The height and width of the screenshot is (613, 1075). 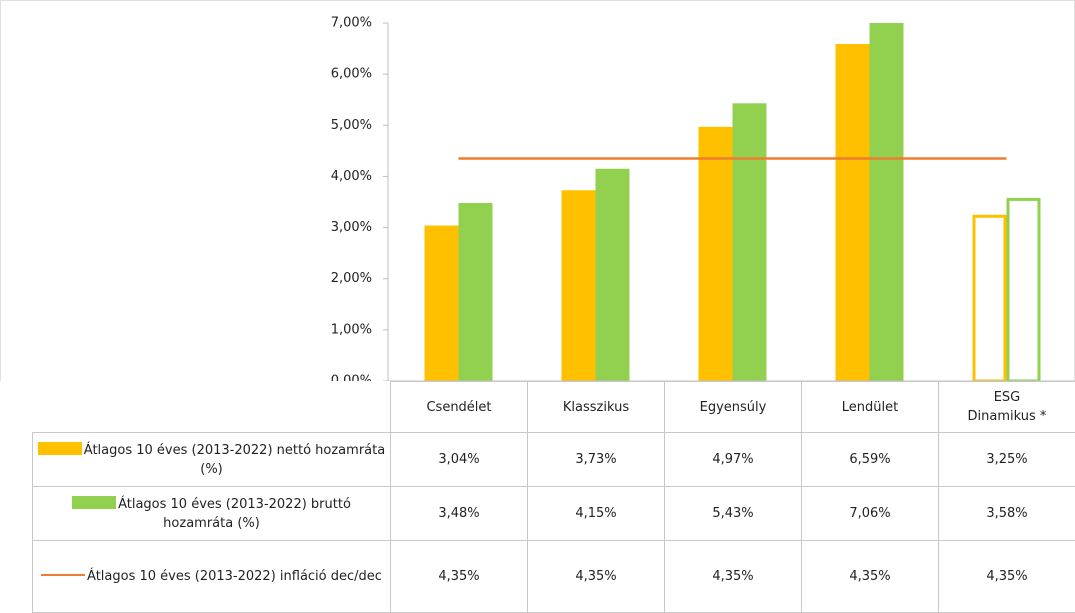 I want to click on x-tick-label: Lendület, so click(x=870, y=407).